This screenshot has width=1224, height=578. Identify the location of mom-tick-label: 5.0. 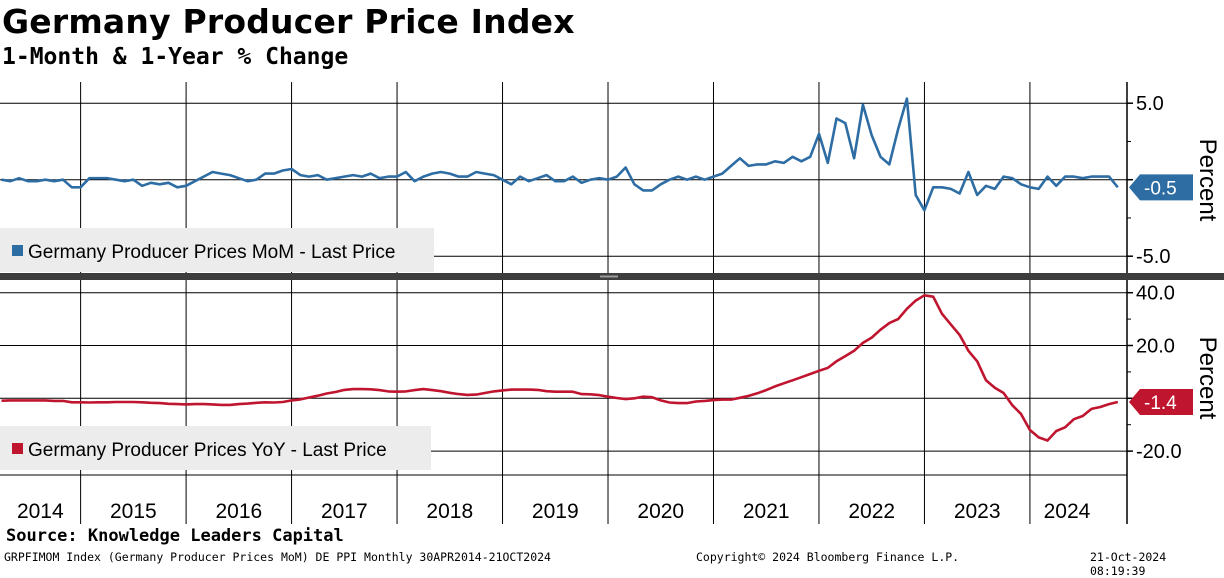
(1150, 104).